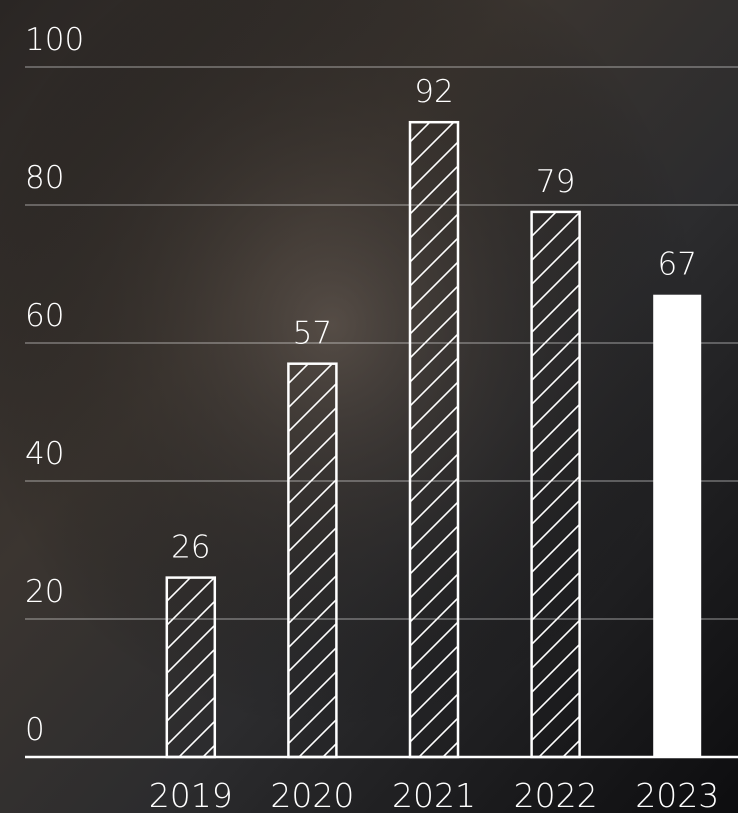 The width and height of the screenshot is (738, 813). I want to click on value-label: 67, so click(676, 265).